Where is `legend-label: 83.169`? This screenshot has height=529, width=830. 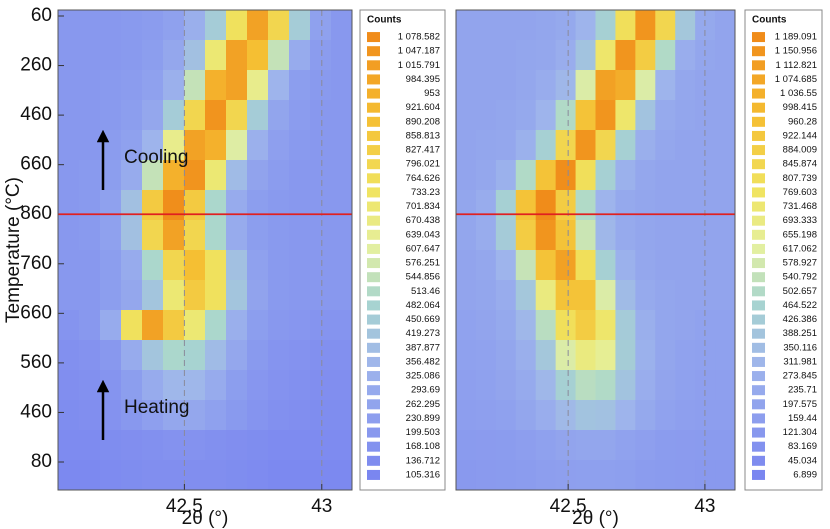
legend-label: 83.169 is located at coordinates (802, 446).